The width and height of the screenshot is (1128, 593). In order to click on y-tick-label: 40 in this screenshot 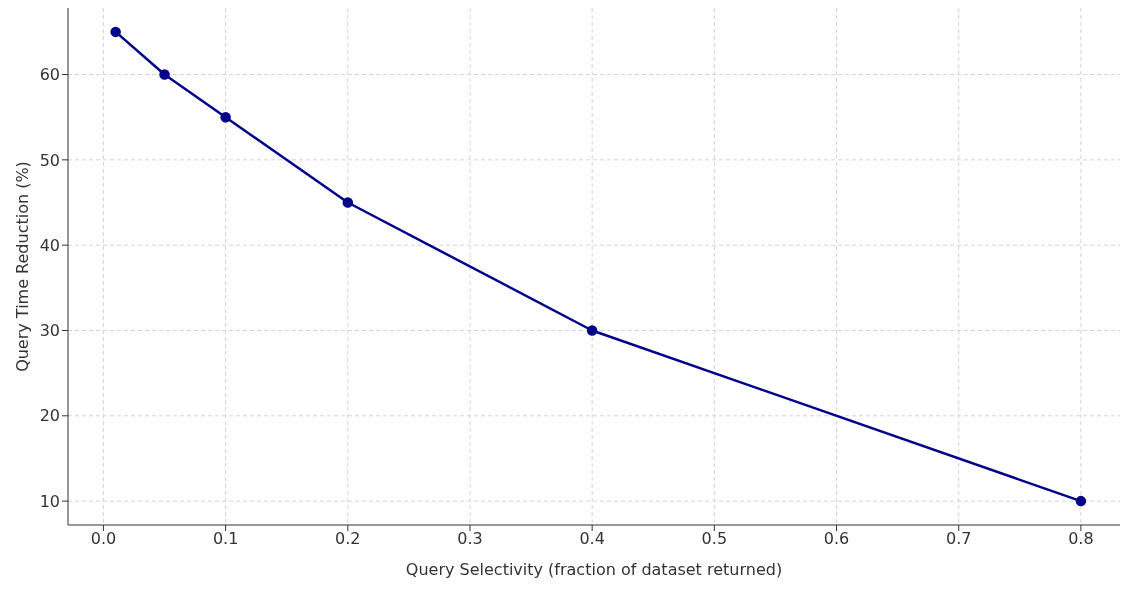, I will do `click(49, 245)`.